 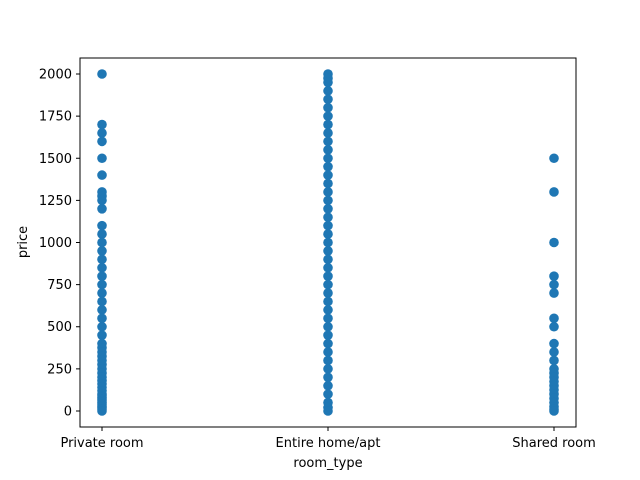 What do you see at coordinates (328, 443) in the screenshot?
I see `x-tick-label: Entire home/apt` at bounding box center [328, 443].